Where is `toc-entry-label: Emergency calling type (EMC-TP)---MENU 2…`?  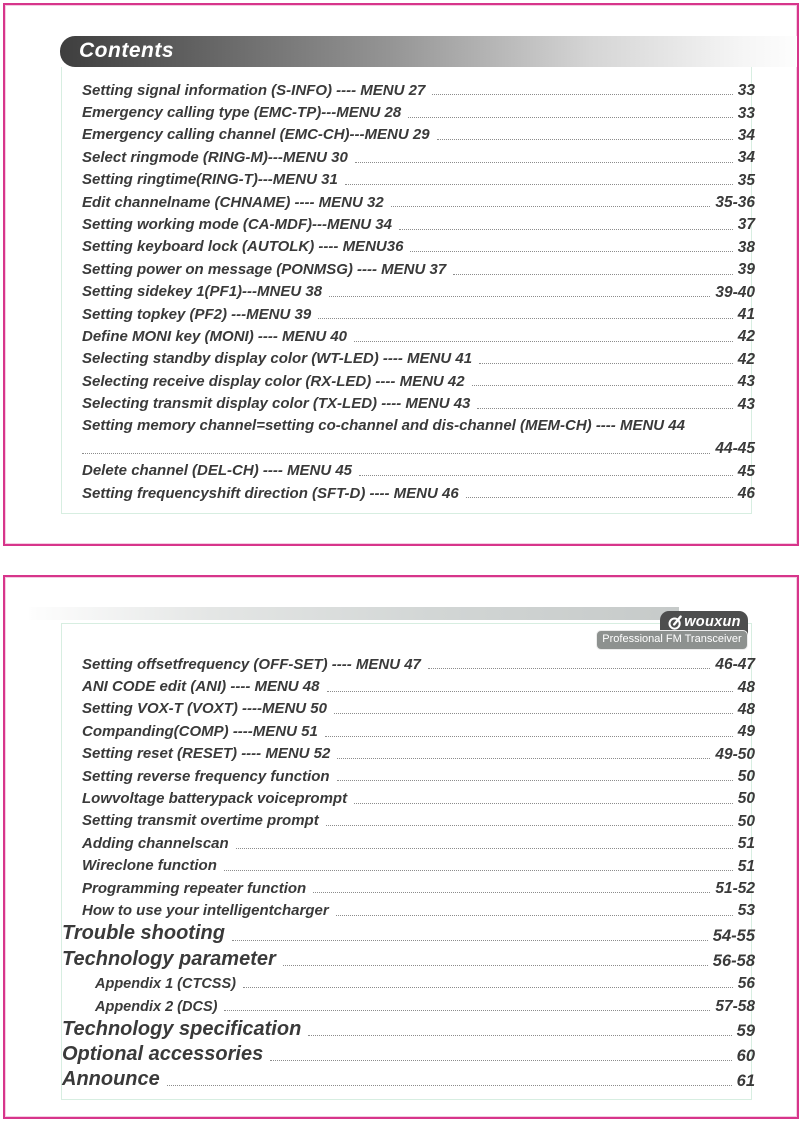 toc-entry-label: Emergency calling type (EMC-TP)---MENU 2… is located at coordinates (242, 112).